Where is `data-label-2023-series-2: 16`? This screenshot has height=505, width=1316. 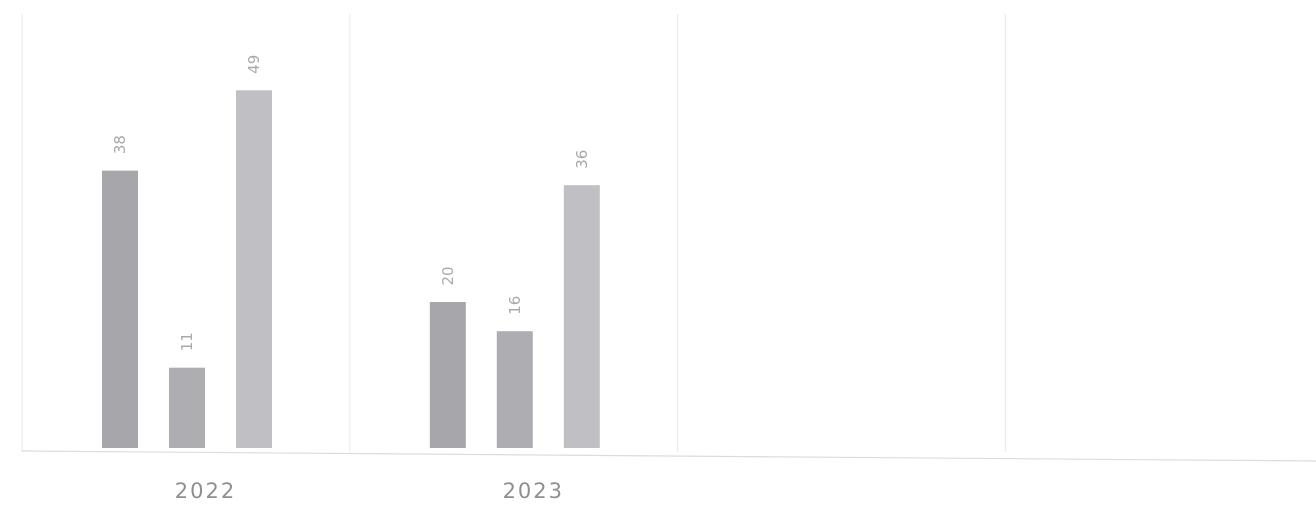 data-label-2023-series-2: 16 is located at coordinates (515, 305).